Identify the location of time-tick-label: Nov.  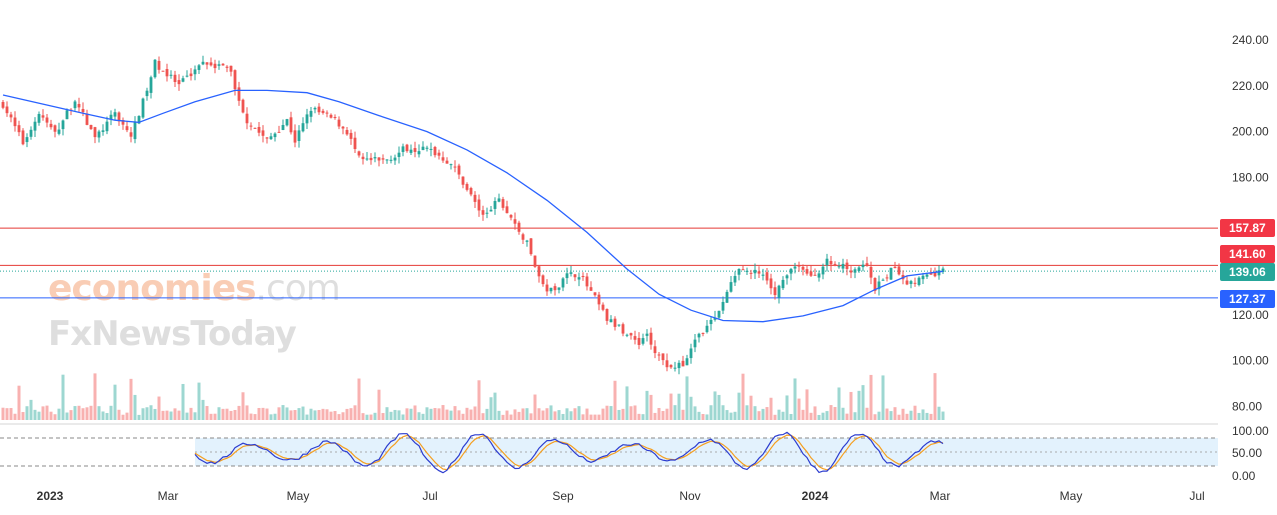
(689, 496).